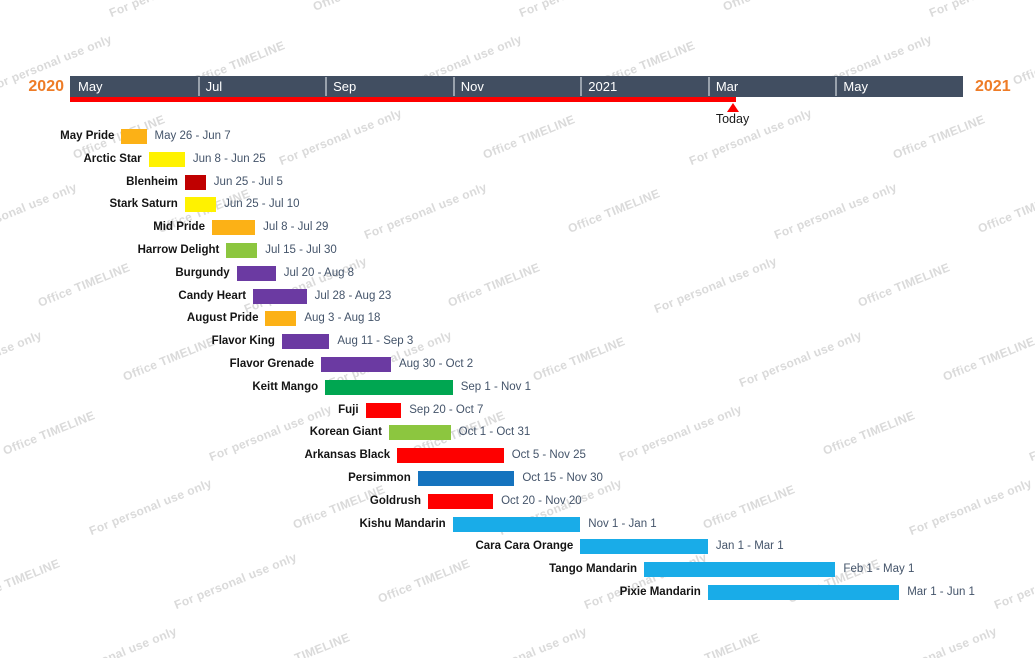 The image size is (1035, 658). Describe the element at coordinates (402, 523) in the screenshot. I see `task-name-label: Kishu Mandarin` at that location.